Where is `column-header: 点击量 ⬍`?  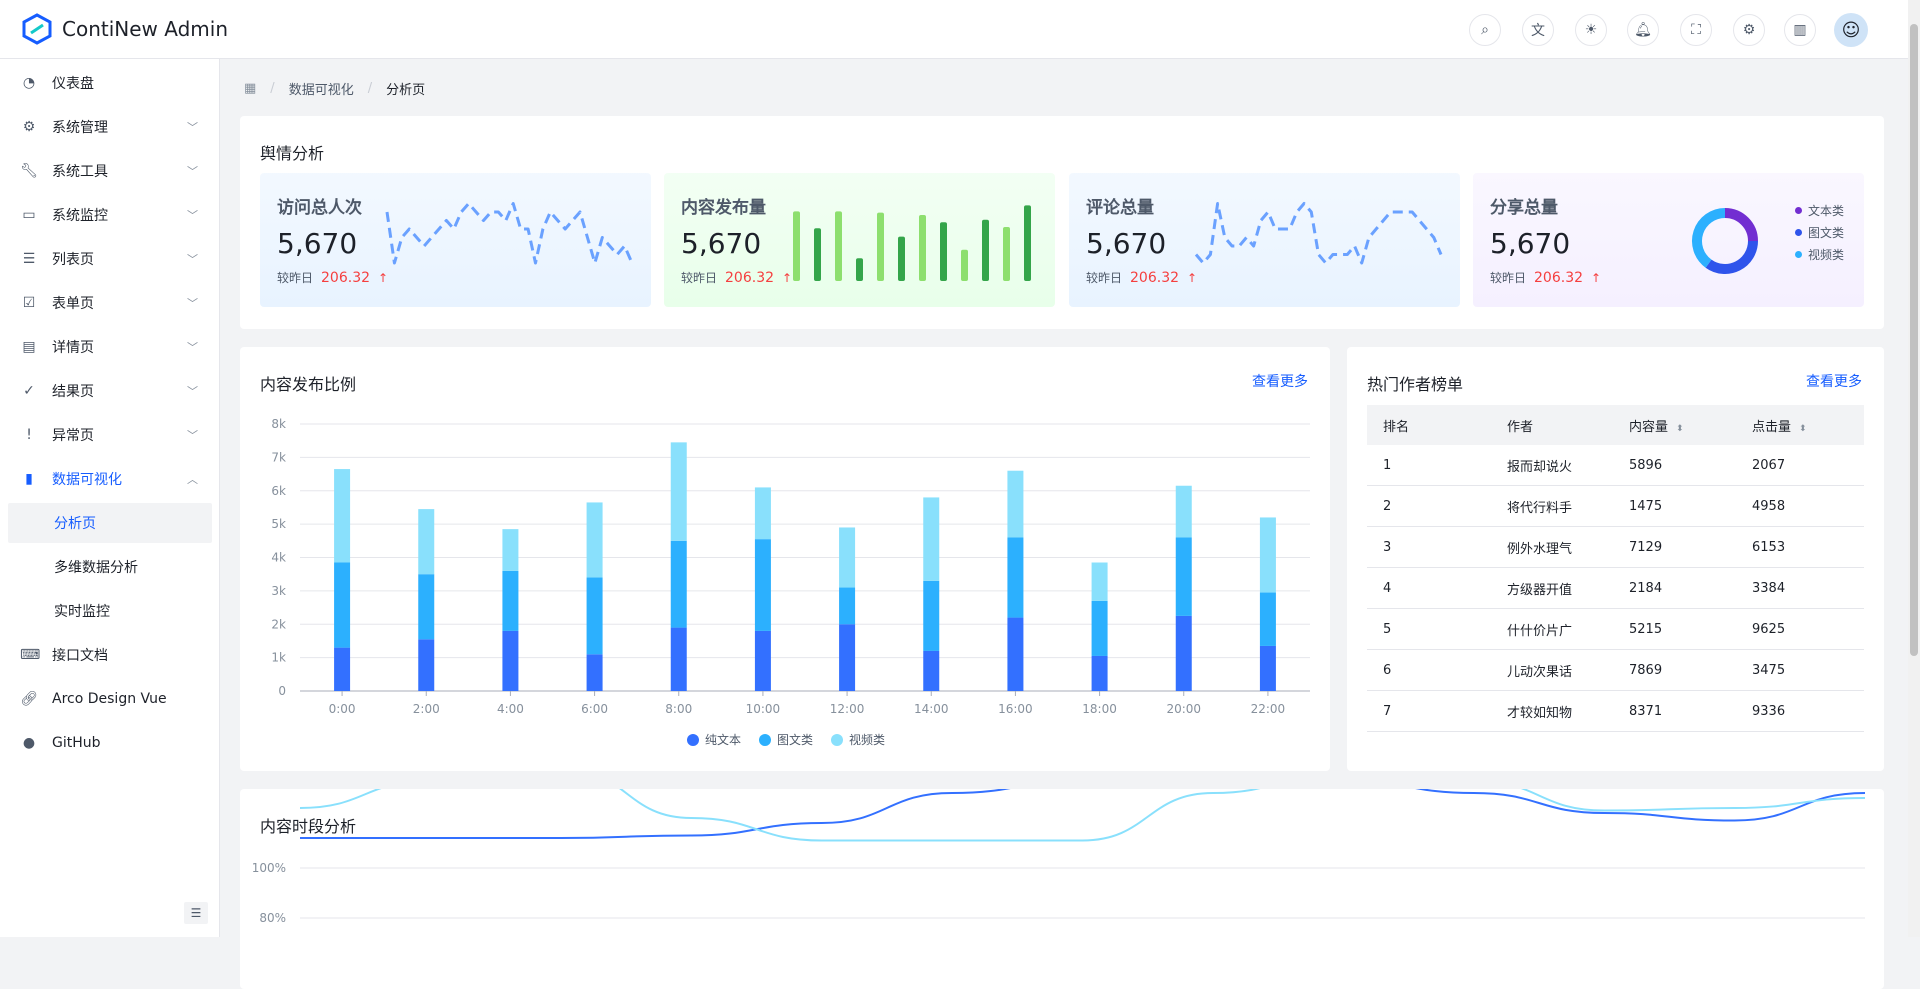
column-header: 点击量 ⬍ is located at coordinates (1779, 427).